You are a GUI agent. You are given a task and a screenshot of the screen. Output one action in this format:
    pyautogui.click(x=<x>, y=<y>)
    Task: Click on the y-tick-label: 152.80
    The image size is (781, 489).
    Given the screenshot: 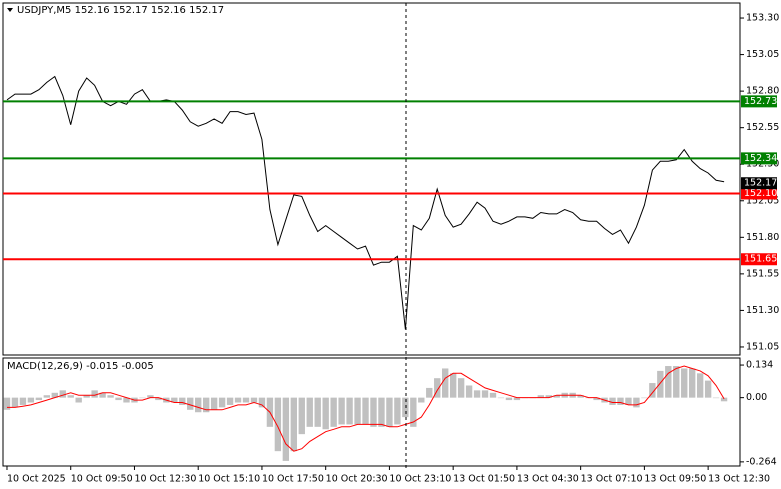 What is the action you would take?
    pyautogui.click(x=762, y=91)
    